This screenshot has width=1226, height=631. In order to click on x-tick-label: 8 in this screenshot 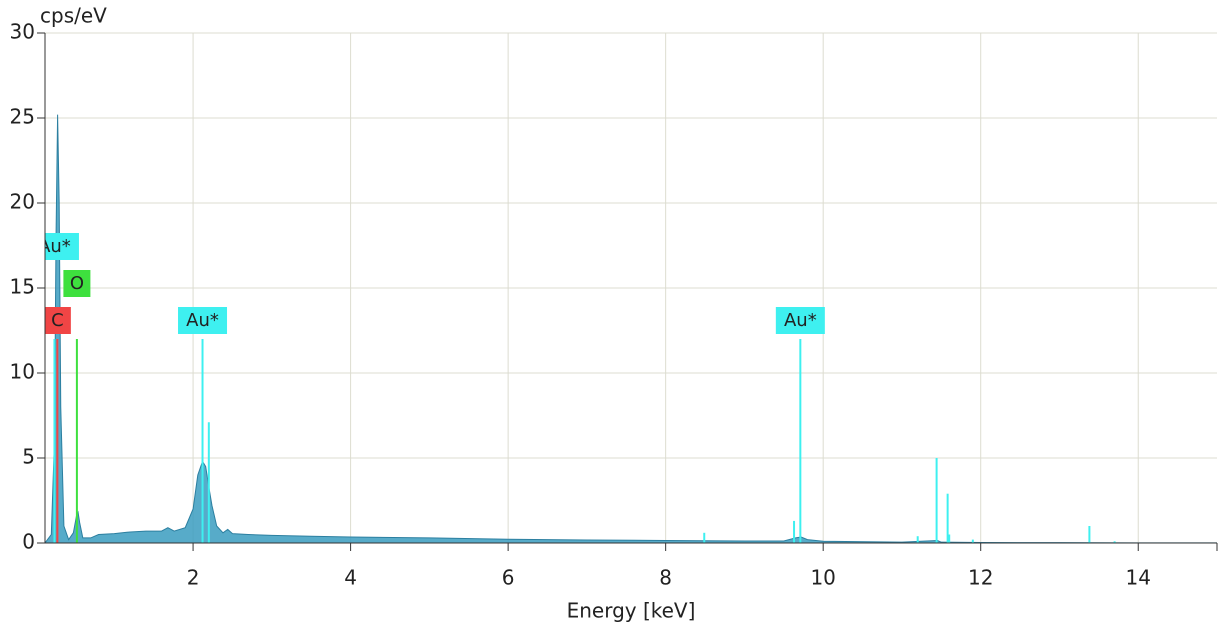, I will do `click(665, 578)`.